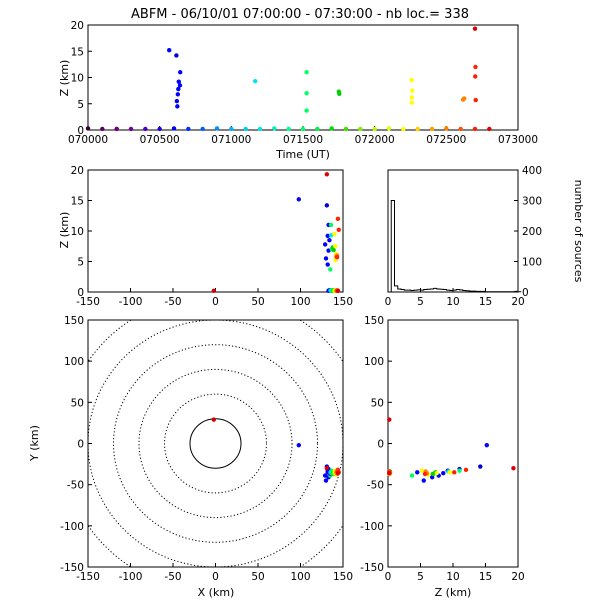 This screenshot has height=600, width=600. Describe the element at coordinates (452, 302) in the screenshot. I see `histogram-xtick-tick-label: 10` at that location.